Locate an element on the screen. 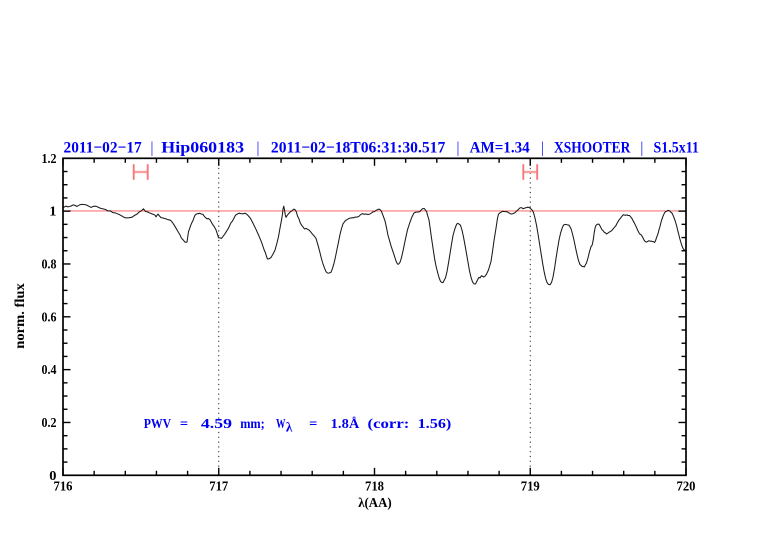 The image size is (782, 542). svg-text: AM=1.34 is located at coordinates (500, 148).